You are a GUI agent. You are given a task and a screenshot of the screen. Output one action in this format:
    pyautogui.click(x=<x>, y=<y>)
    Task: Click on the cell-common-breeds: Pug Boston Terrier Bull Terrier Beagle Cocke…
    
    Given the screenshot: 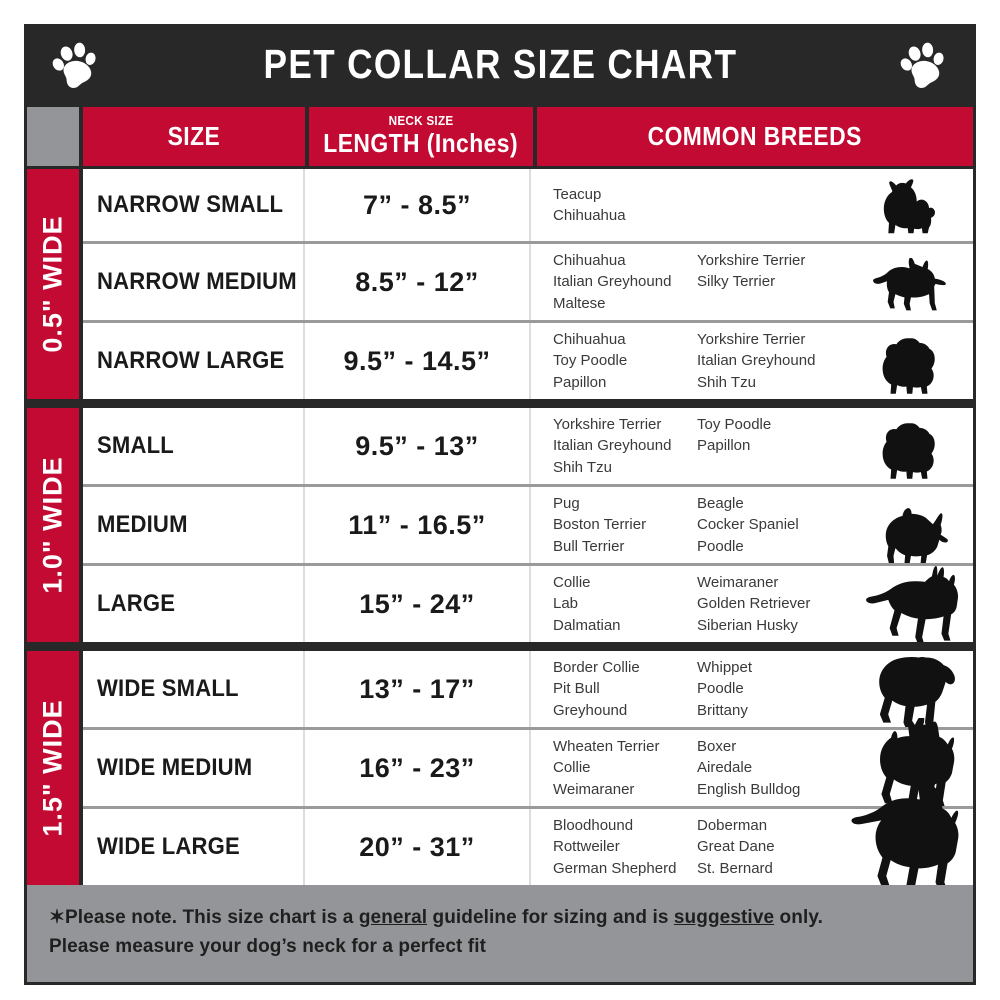 What is the action you would take?
    pyautogui.click(x=752, y=525)
    